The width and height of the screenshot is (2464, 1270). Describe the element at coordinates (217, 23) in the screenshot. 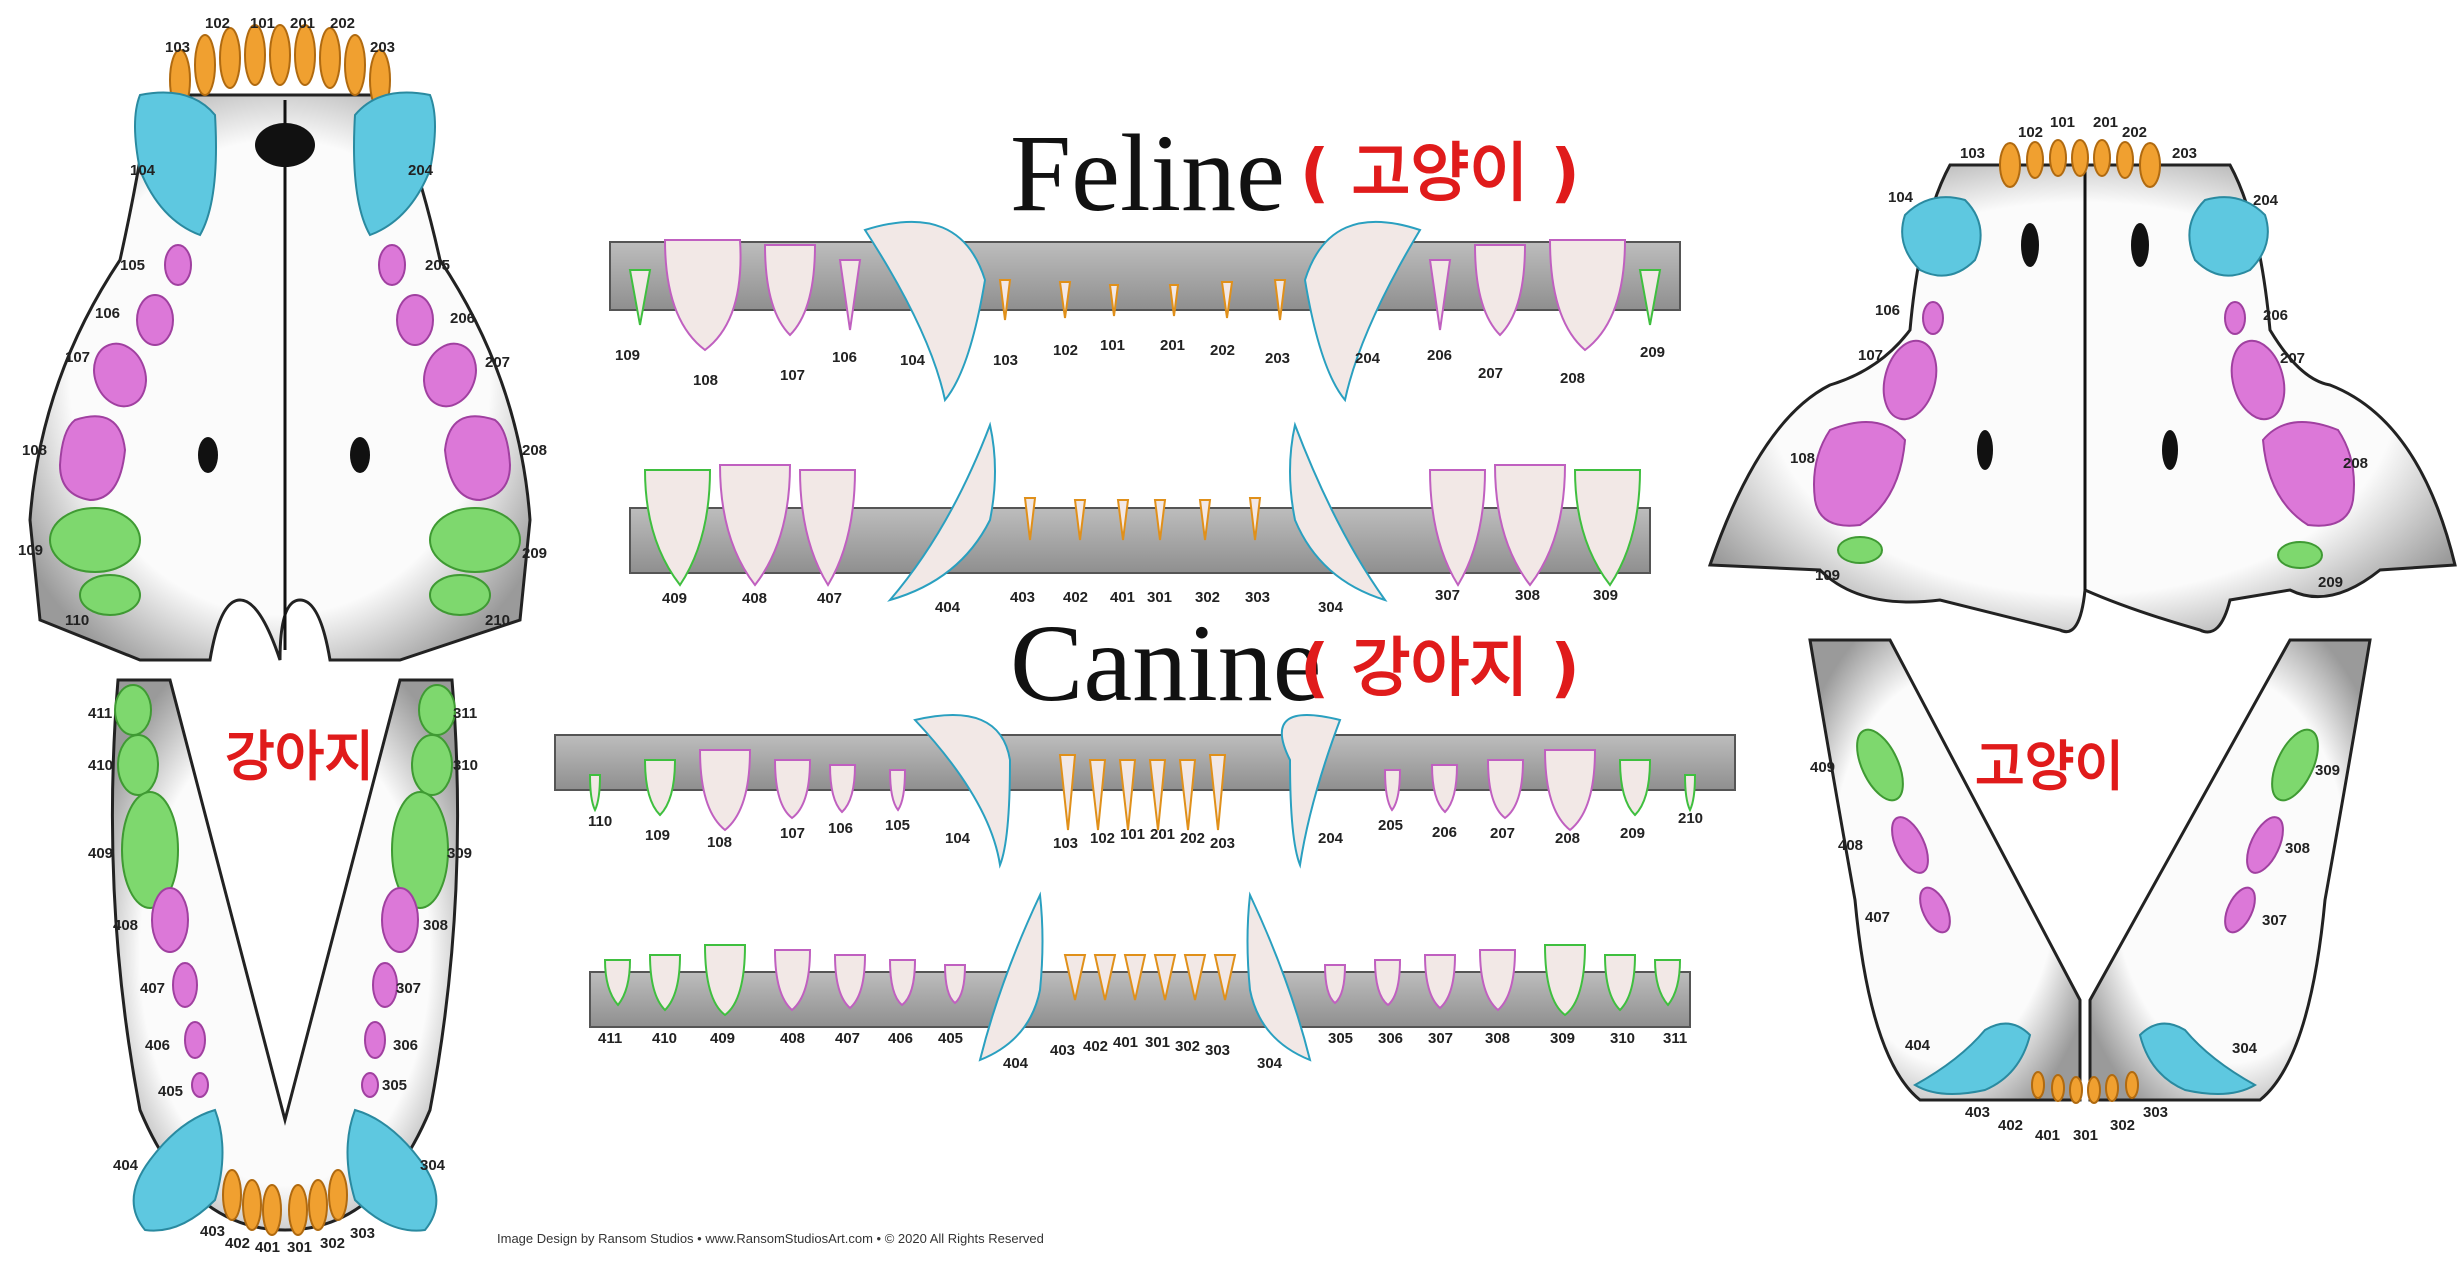

I see `tooth-label: 102` at that location.